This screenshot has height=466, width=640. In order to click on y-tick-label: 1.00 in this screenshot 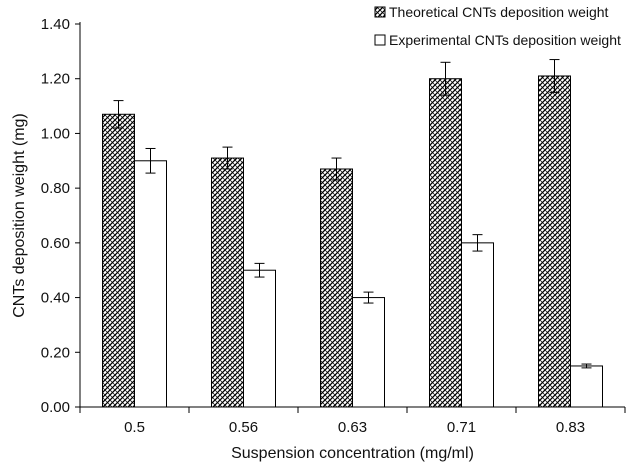, I will do `click(55, 133)`.